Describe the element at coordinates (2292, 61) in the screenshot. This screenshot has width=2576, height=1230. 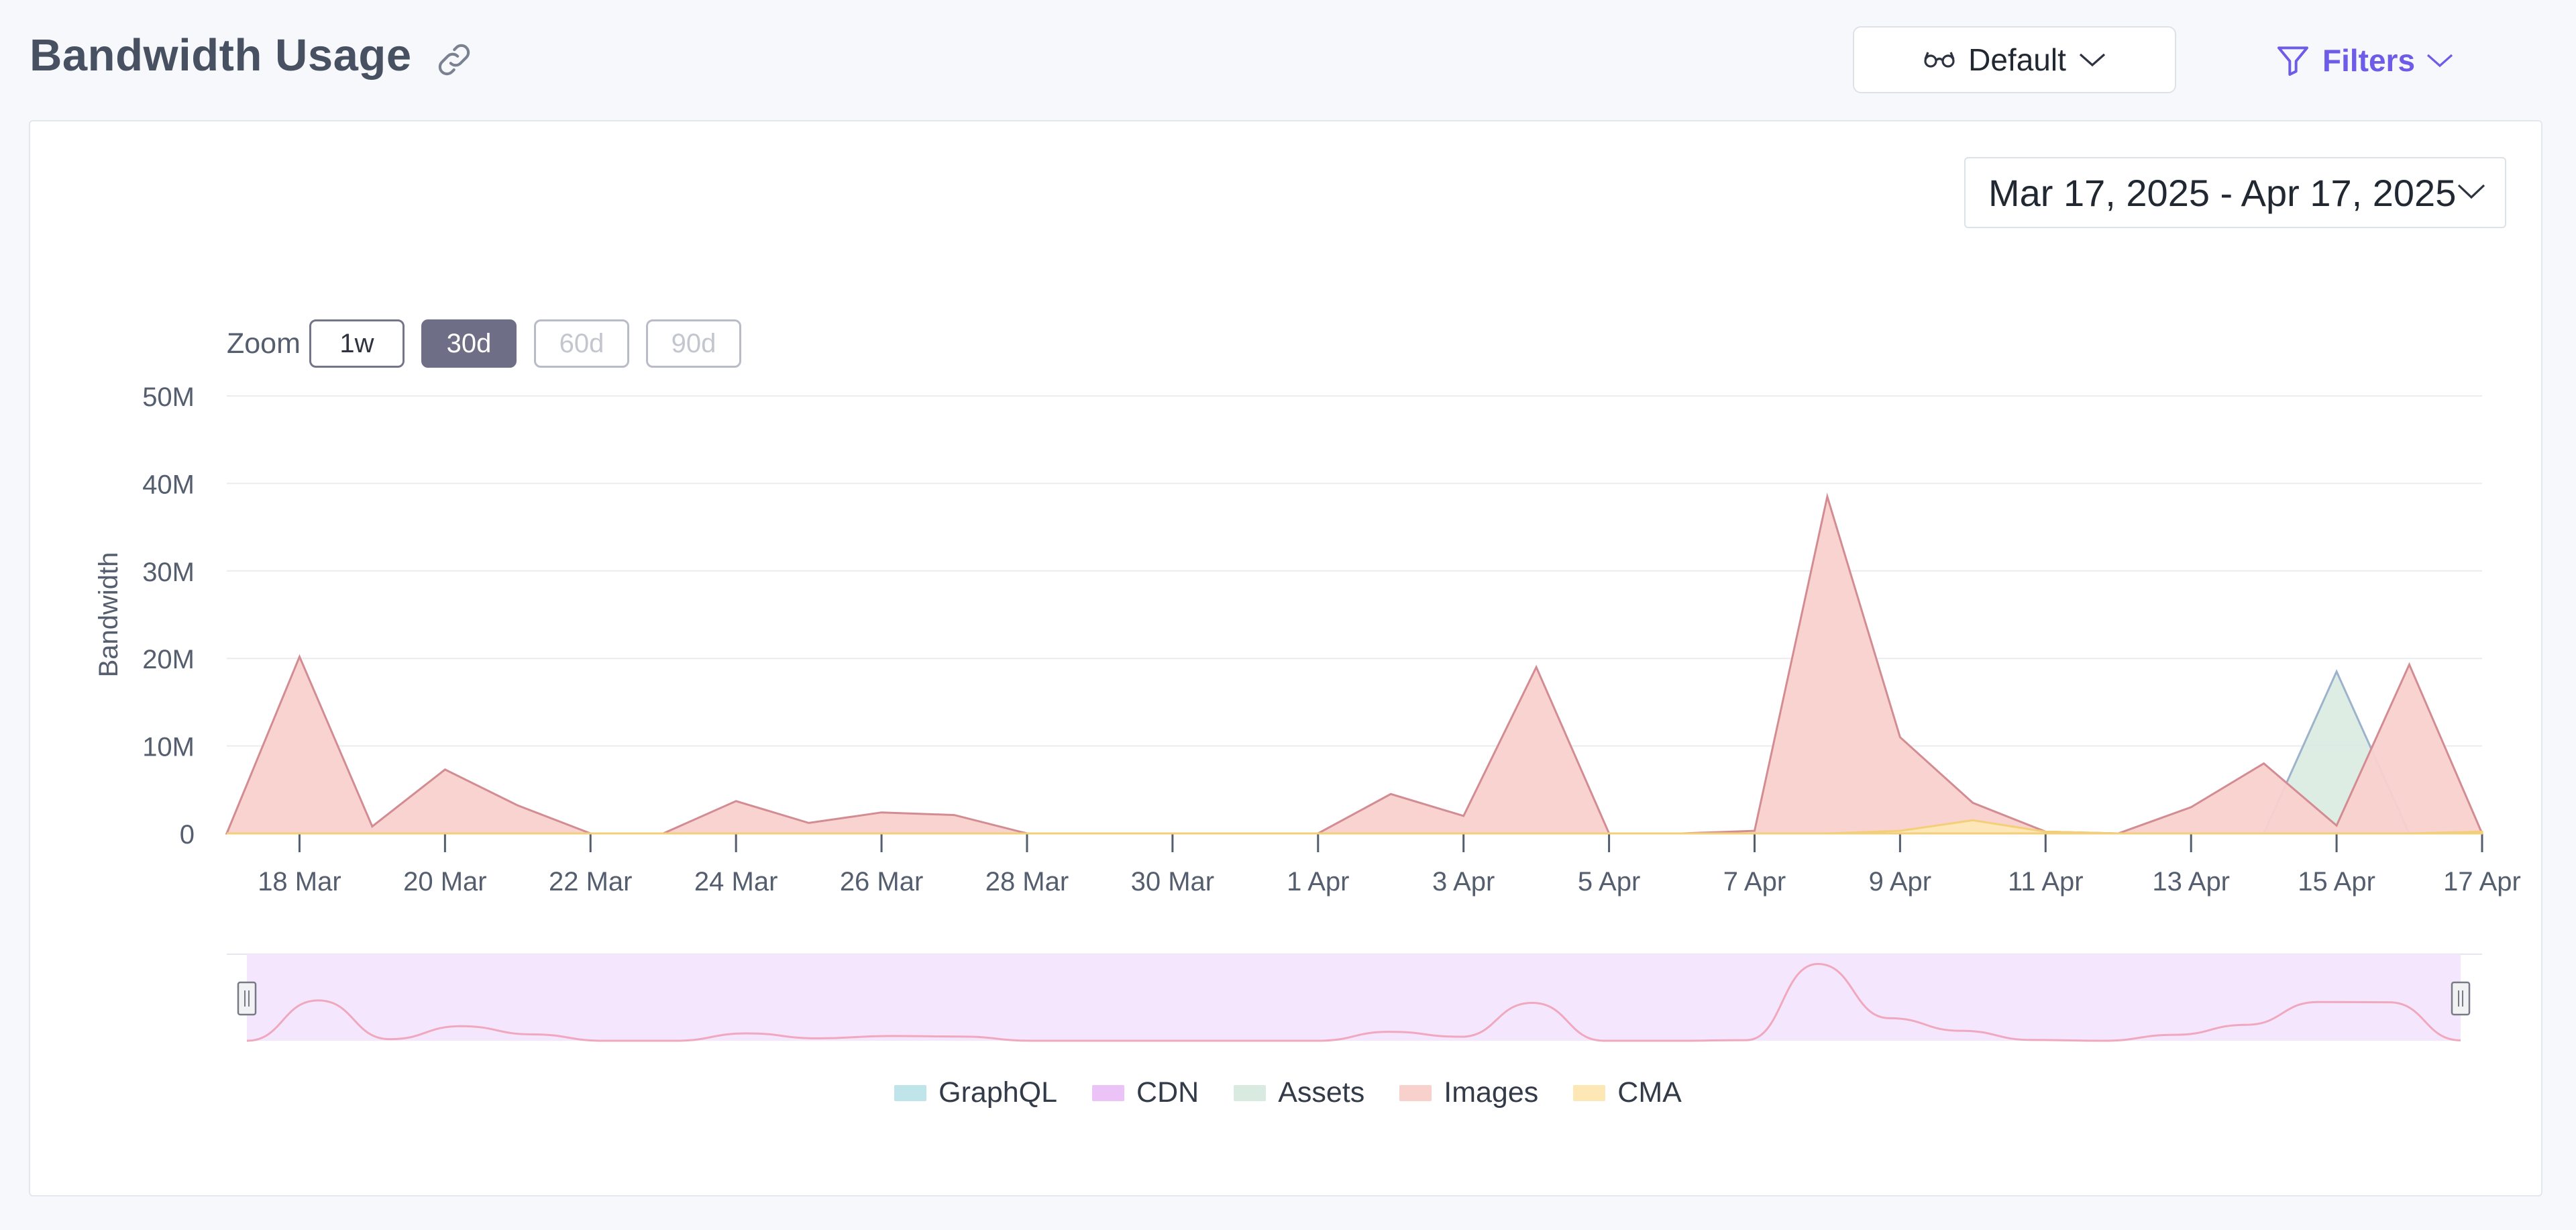
I see `filter-icon` at that location.